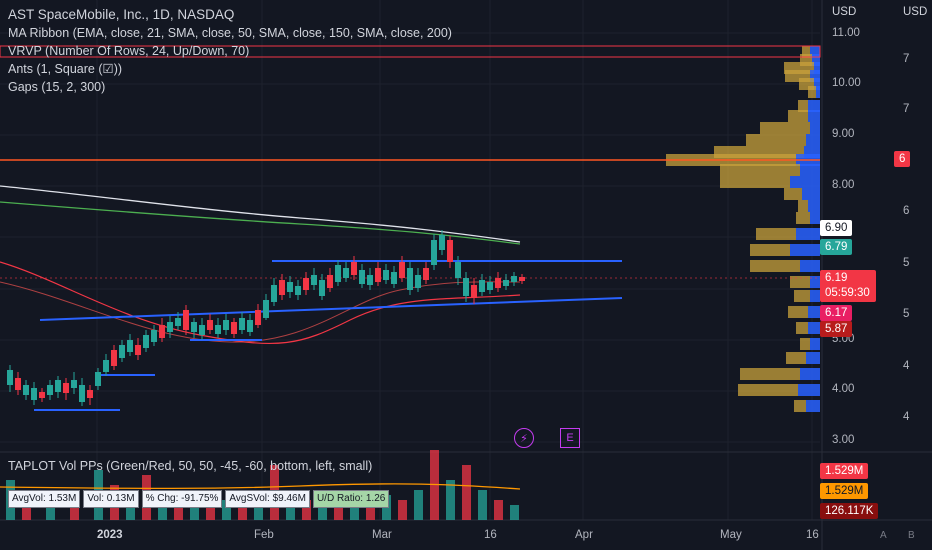 This screenshot has width=932, height=550. Describe the element at coordinates (836, 228) in the screenshot. I see `price-tag-690: 6.90` at that location.